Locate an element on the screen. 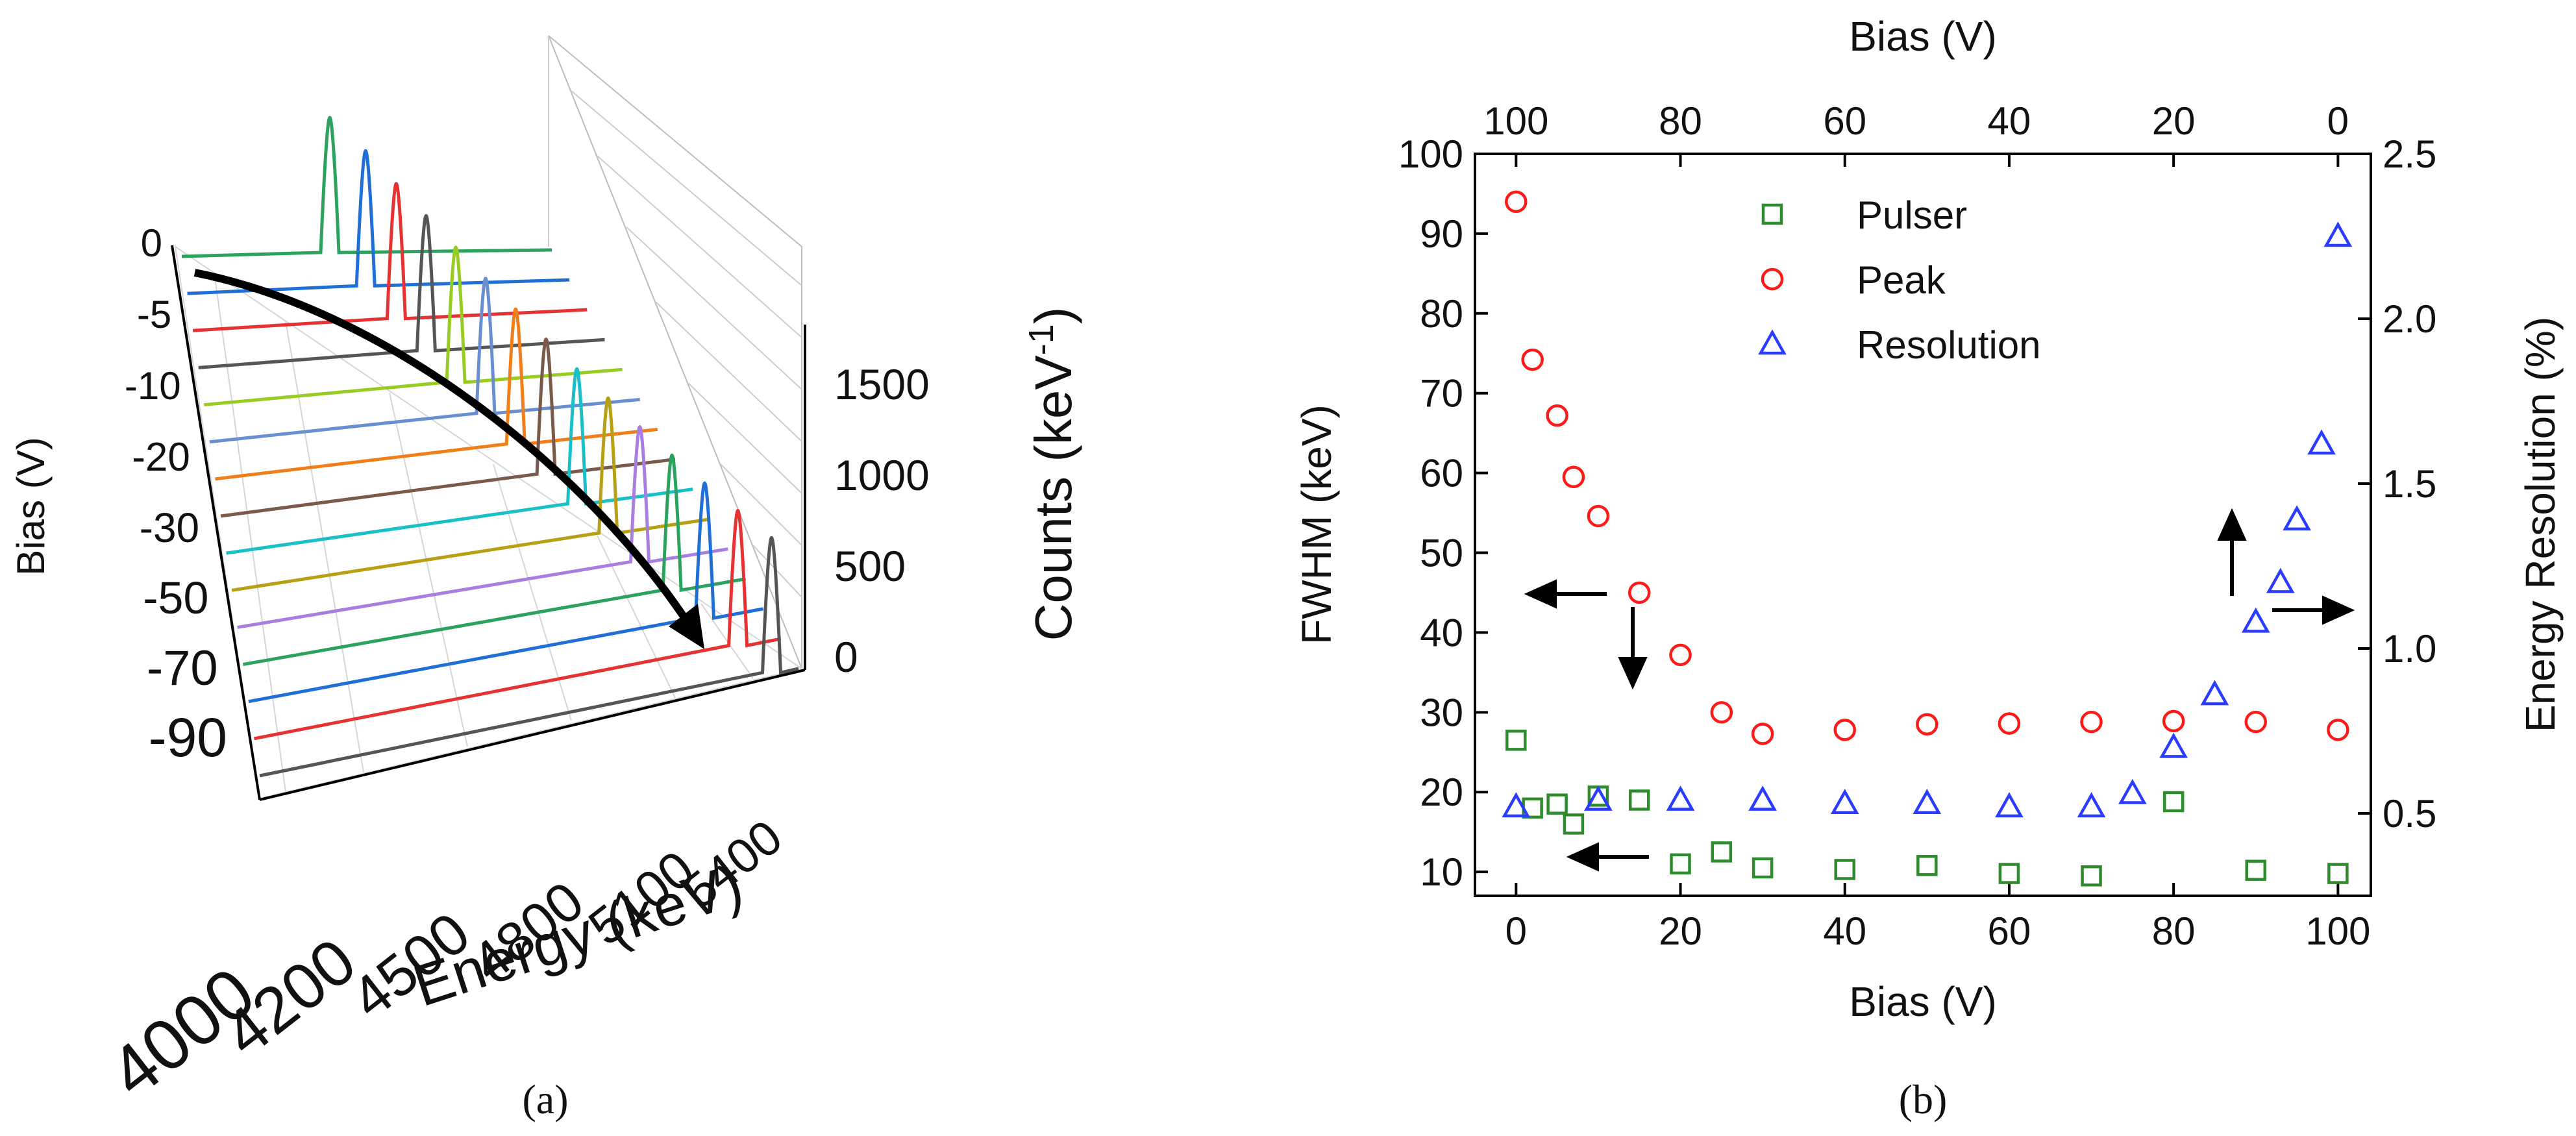 This screenshot has height=1136, width=2576. energy-tick-label: 4200 is located at coordinates (289, 997).